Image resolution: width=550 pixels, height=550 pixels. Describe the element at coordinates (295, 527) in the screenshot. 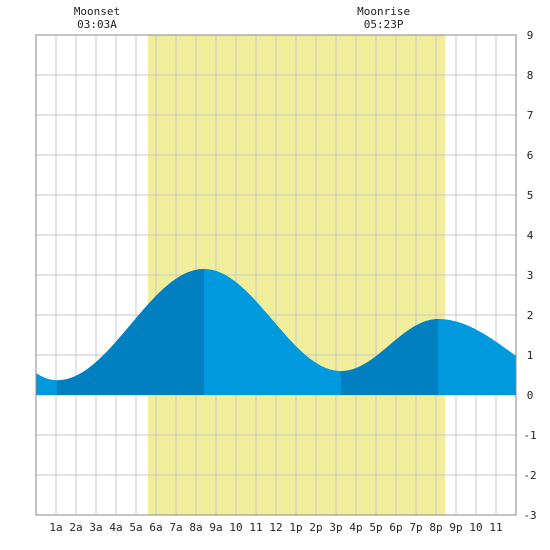

I see `x-tick-label: 1p` at that location.